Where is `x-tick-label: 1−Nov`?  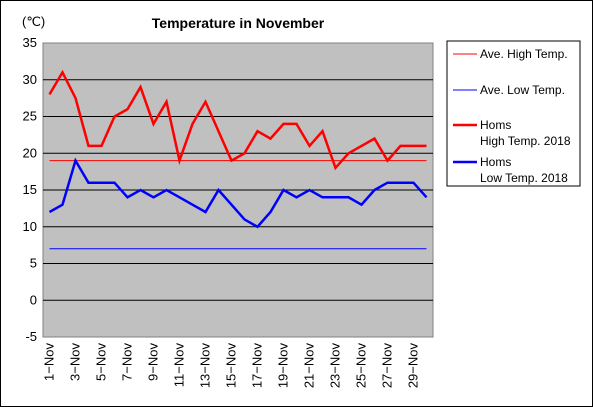 x-tick-label: 1−Nov is located at coordinates (49, 362).